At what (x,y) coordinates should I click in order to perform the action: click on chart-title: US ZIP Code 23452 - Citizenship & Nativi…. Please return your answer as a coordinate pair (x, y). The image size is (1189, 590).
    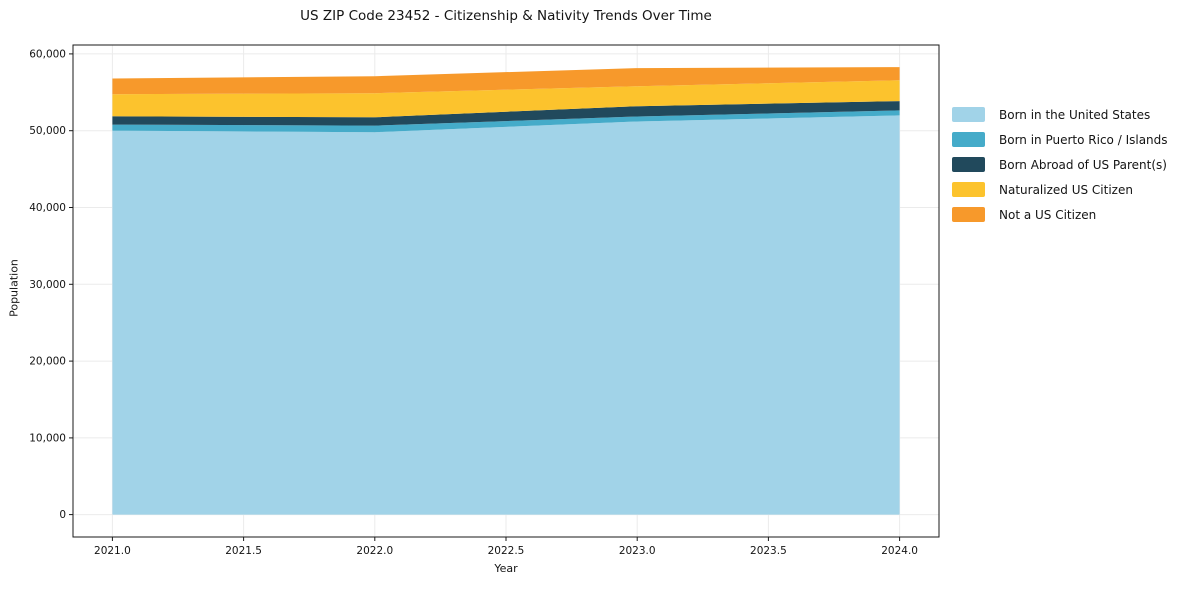
    Looking at the image, I should click on (506, 16).